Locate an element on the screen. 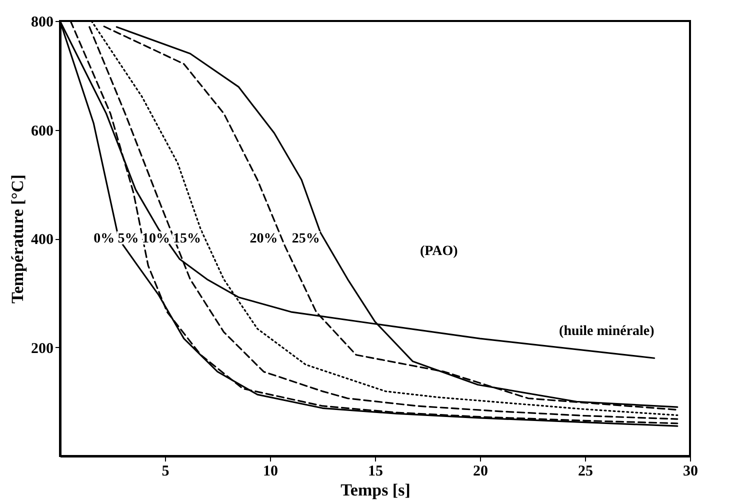  y-tick-label: 200 is located at coordinates (42, 348).